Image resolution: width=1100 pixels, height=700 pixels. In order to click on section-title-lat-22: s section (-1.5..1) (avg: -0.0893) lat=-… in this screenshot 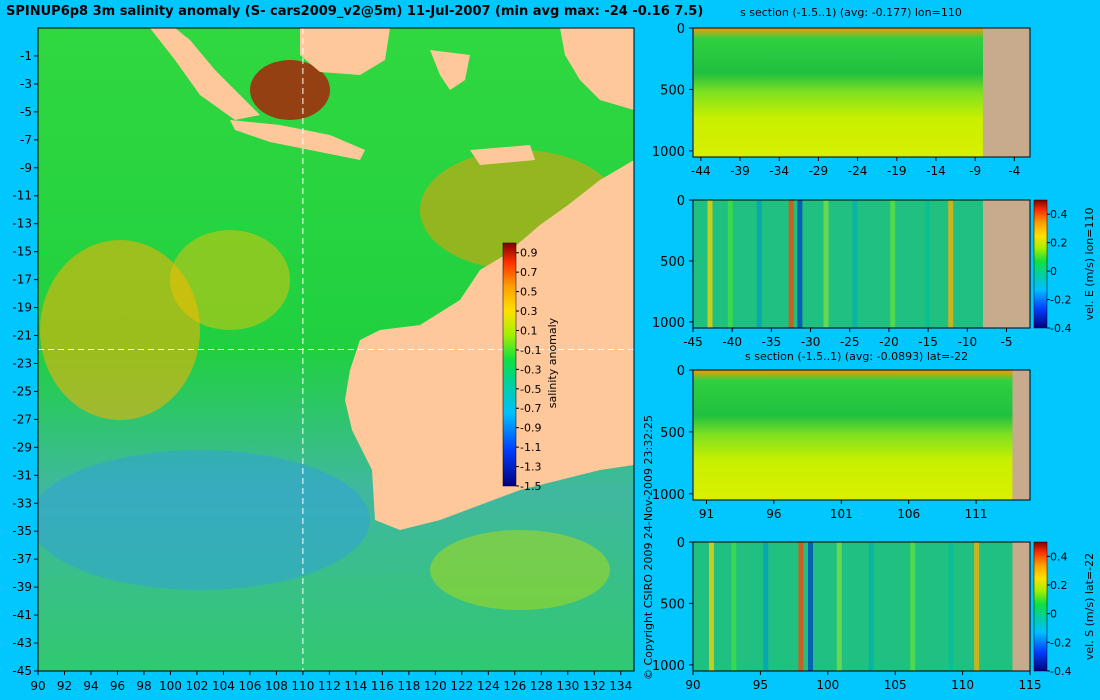, I will do `click(857, 356)`.